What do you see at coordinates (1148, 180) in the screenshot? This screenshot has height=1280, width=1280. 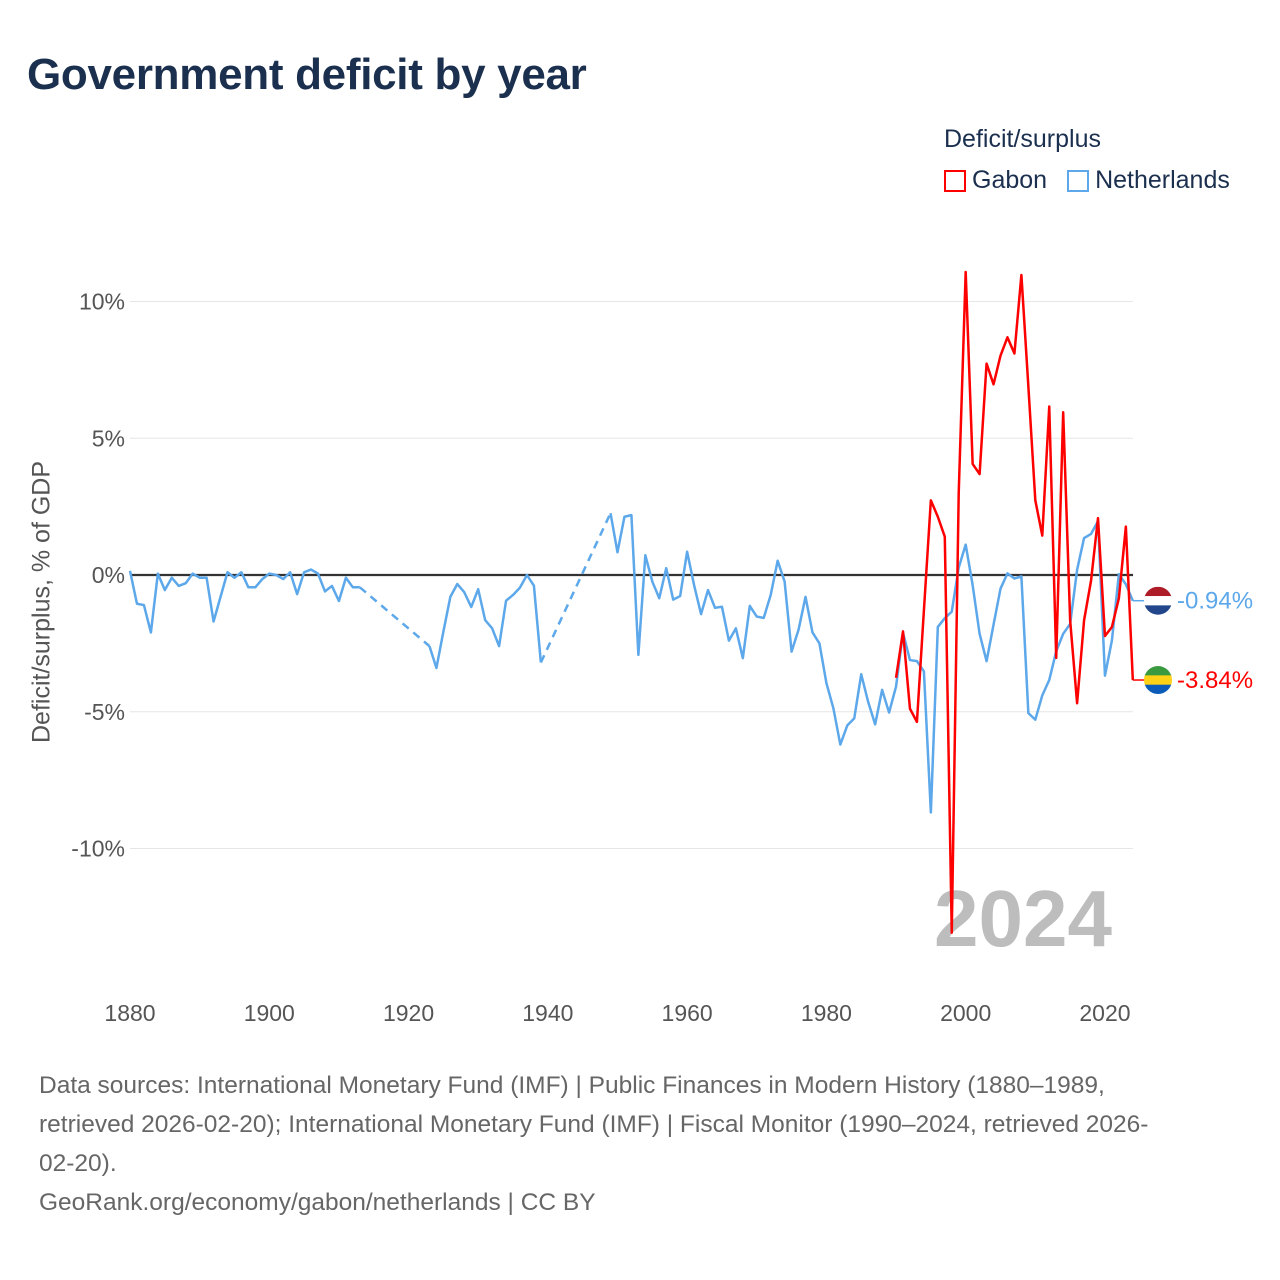 I see `legend-item-netherlands: Netherlands` at bounding box center [1148, 180].